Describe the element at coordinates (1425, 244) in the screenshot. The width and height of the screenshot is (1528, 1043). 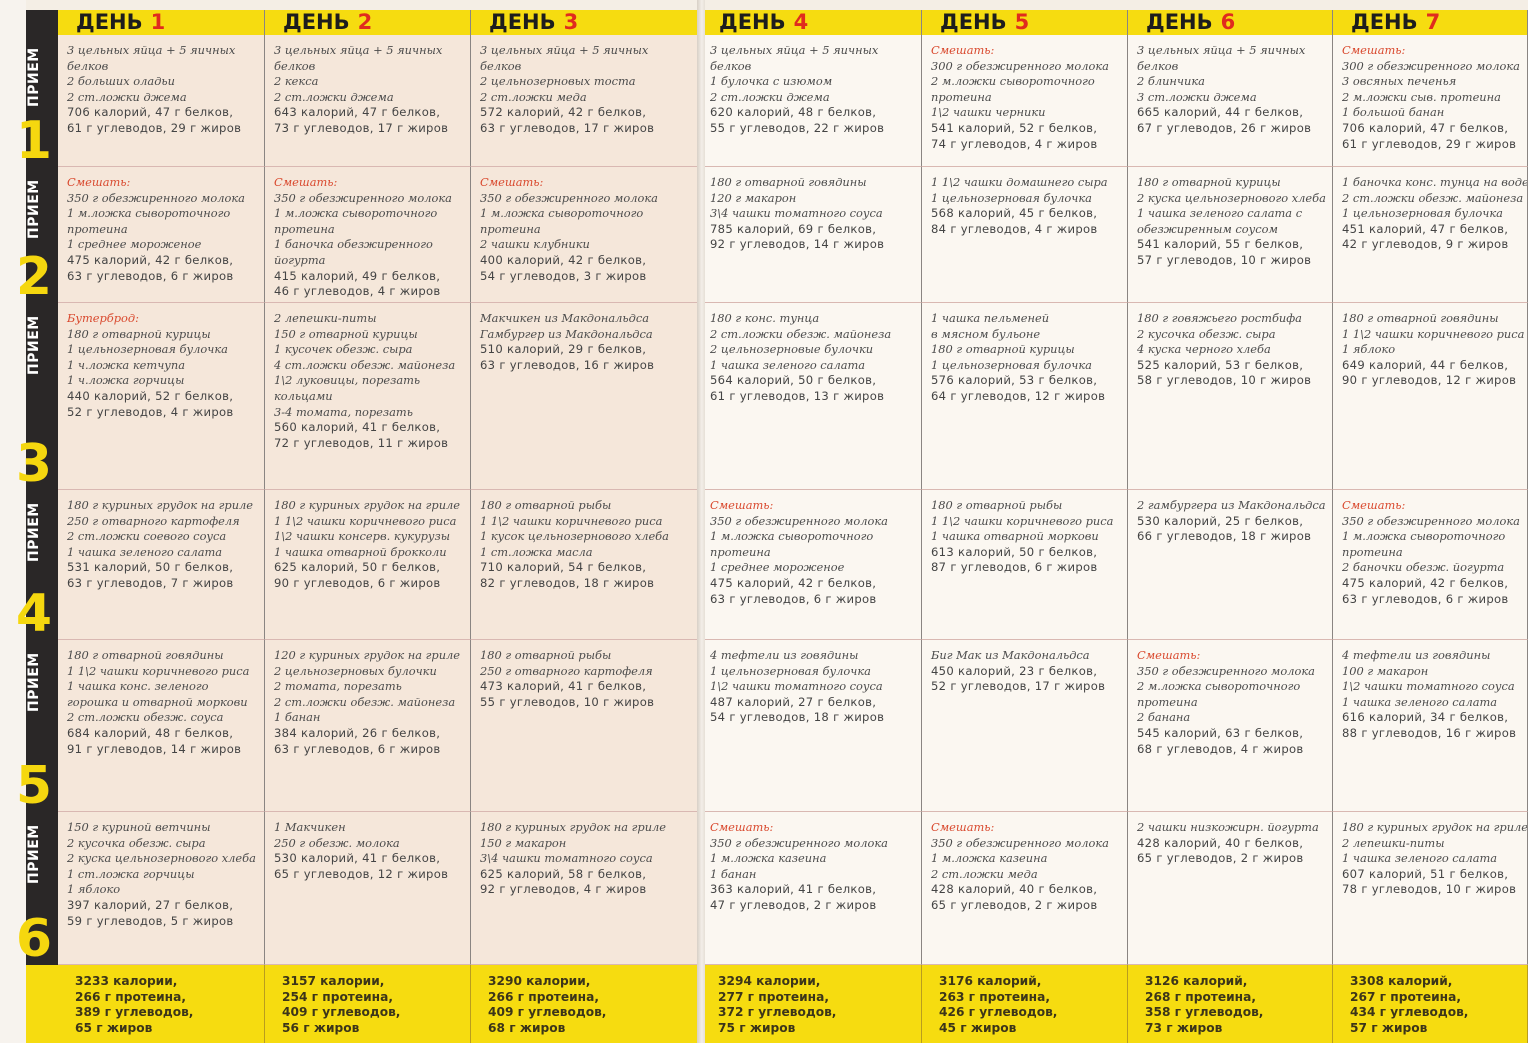
I see `nutrition-line: 42 г углеводов, 9 г жиров` at that location.